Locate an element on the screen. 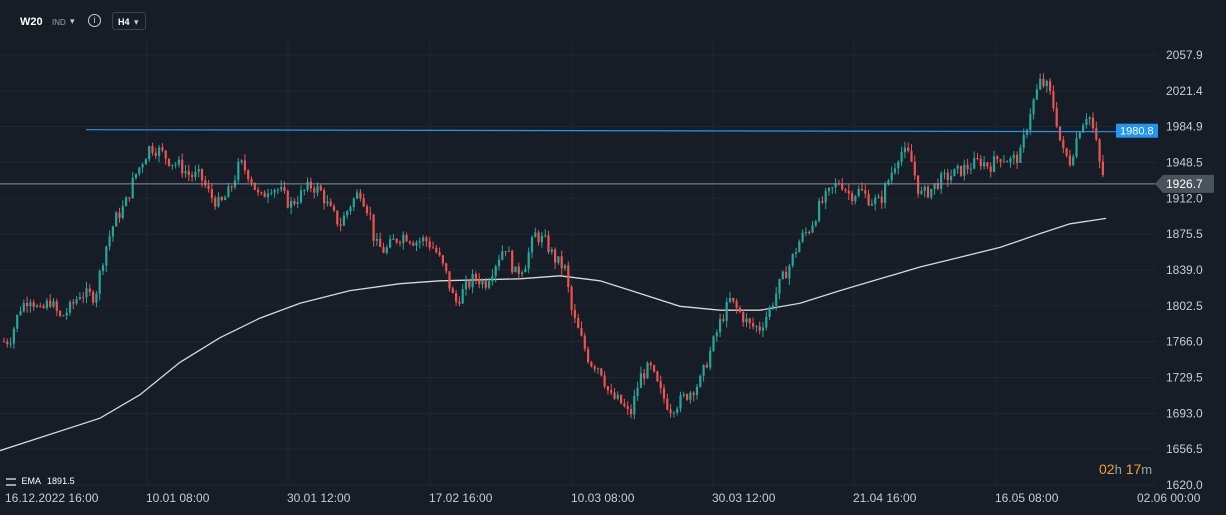 This screenshot has width=1226, height=515. countdown-hours: 02 is located at coordinates (1107, 469).